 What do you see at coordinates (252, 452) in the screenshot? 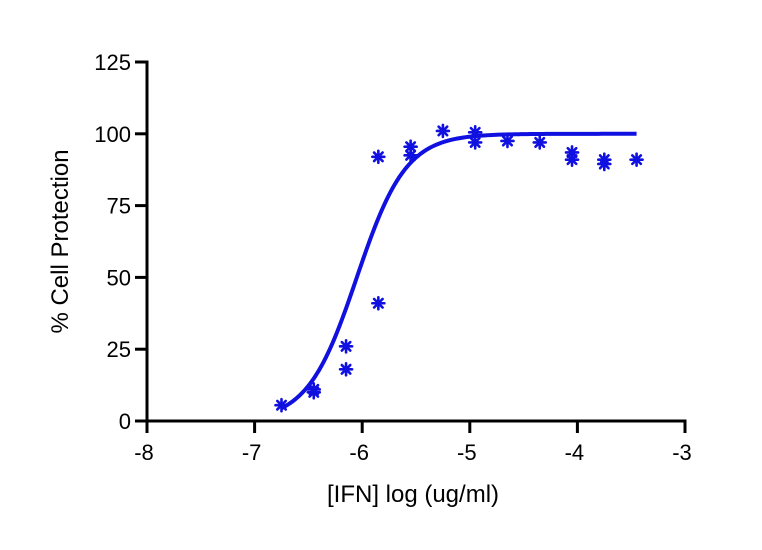
I see `x-tick-label: -7` at bounding box center [252, 452].